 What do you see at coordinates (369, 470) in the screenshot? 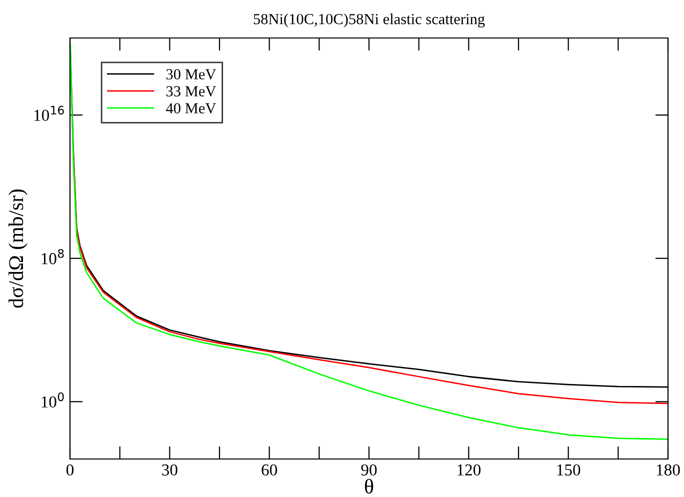
I see `x-tick-label: 90` at bounding box center [369, 470].